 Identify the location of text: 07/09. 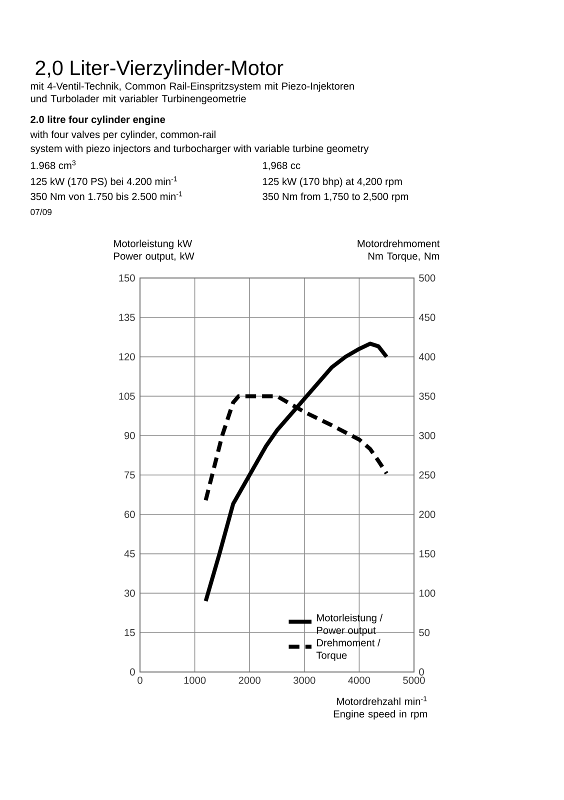
(41, 212).